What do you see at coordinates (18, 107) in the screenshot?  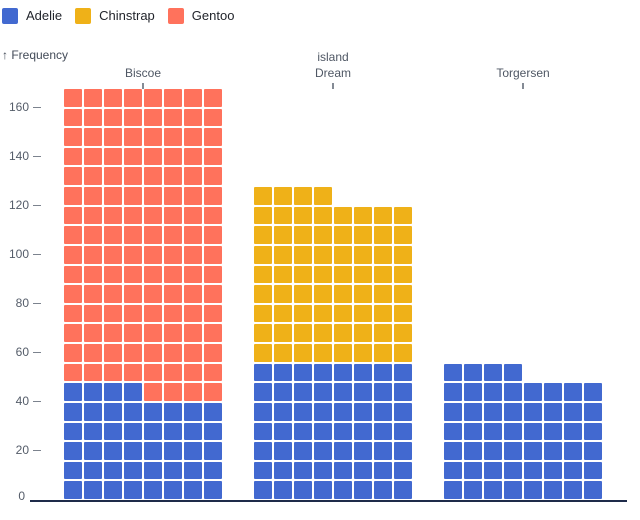 I see `y-tick-label: 160` at bounding box center [18, 107].